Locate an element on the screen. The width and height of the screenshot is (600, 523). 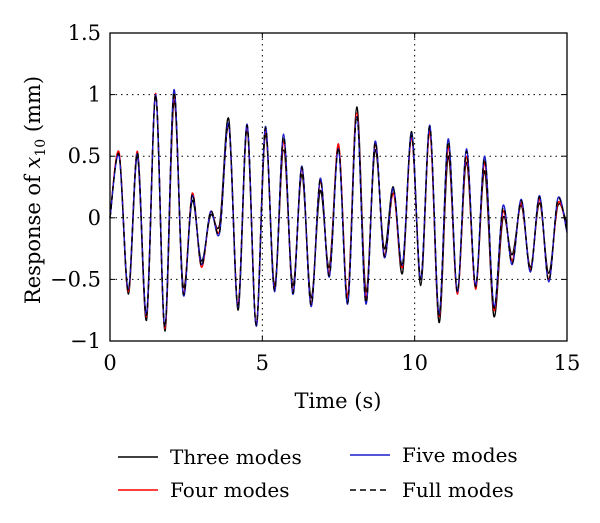
x-tick-label: 15 is located at coordinates (567, 363).